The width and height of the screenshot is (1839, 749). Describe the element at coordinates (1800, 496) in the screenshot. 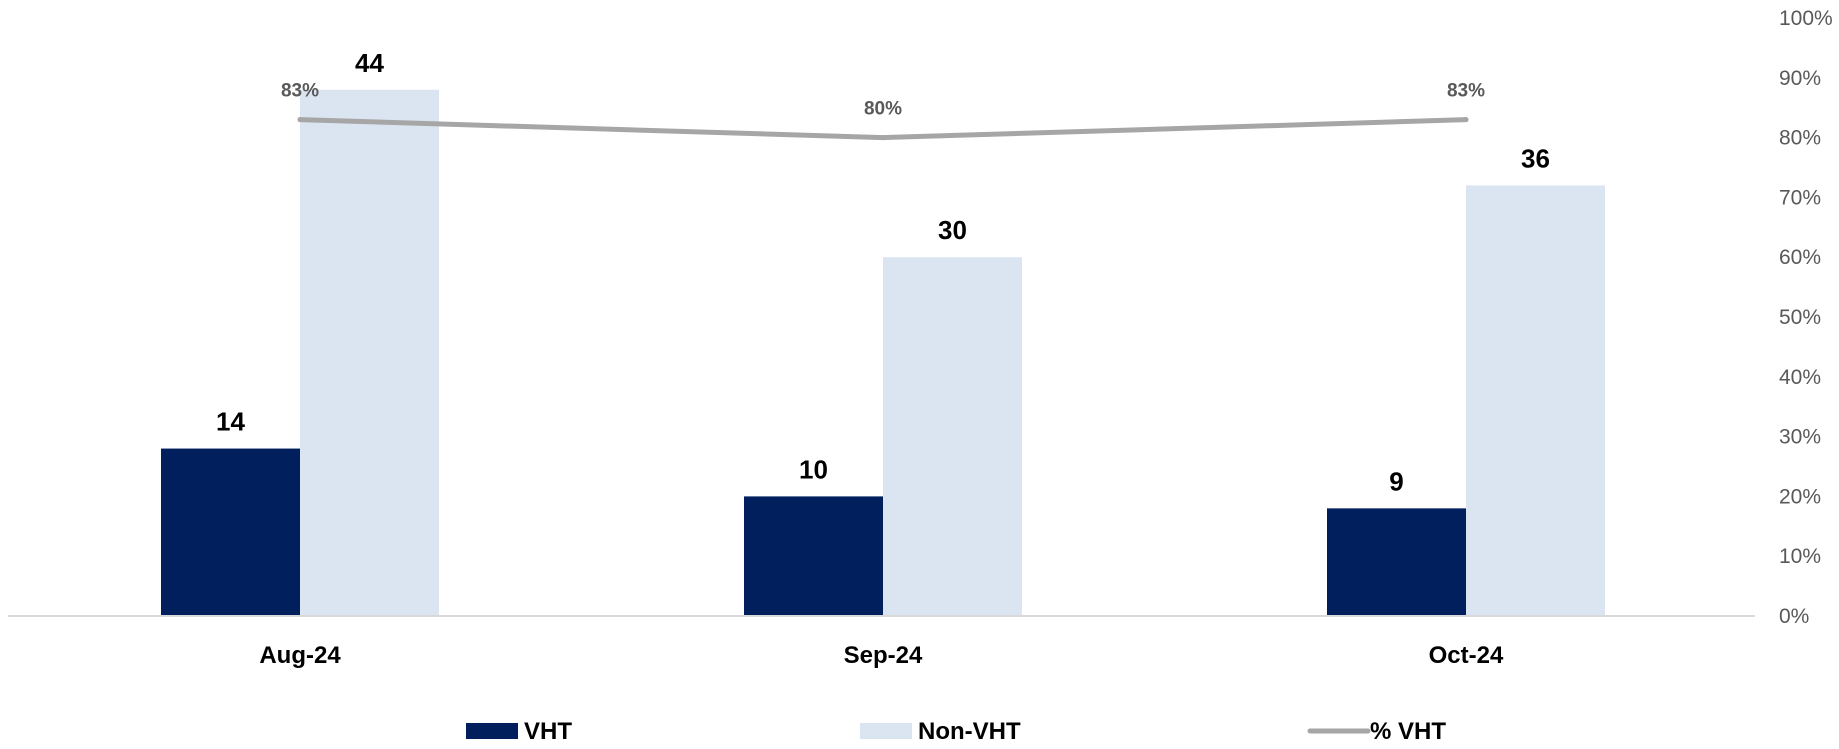

I see `right-axis-tick-20pct: 20%` at that location.